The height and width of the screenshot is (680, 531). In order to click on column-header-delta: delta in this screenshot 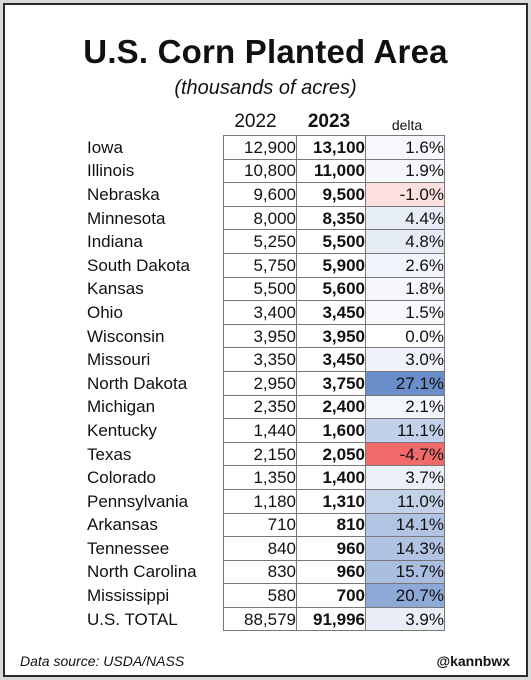, I will do `click(407, 125)`.